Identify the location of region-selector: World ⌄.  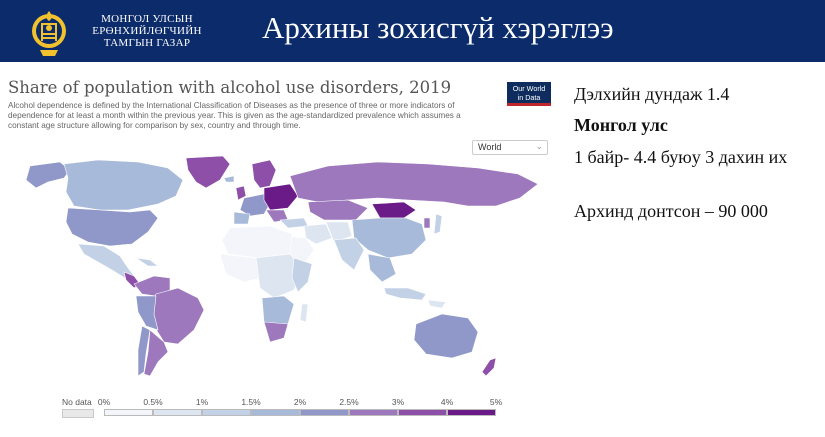
(510, 147).